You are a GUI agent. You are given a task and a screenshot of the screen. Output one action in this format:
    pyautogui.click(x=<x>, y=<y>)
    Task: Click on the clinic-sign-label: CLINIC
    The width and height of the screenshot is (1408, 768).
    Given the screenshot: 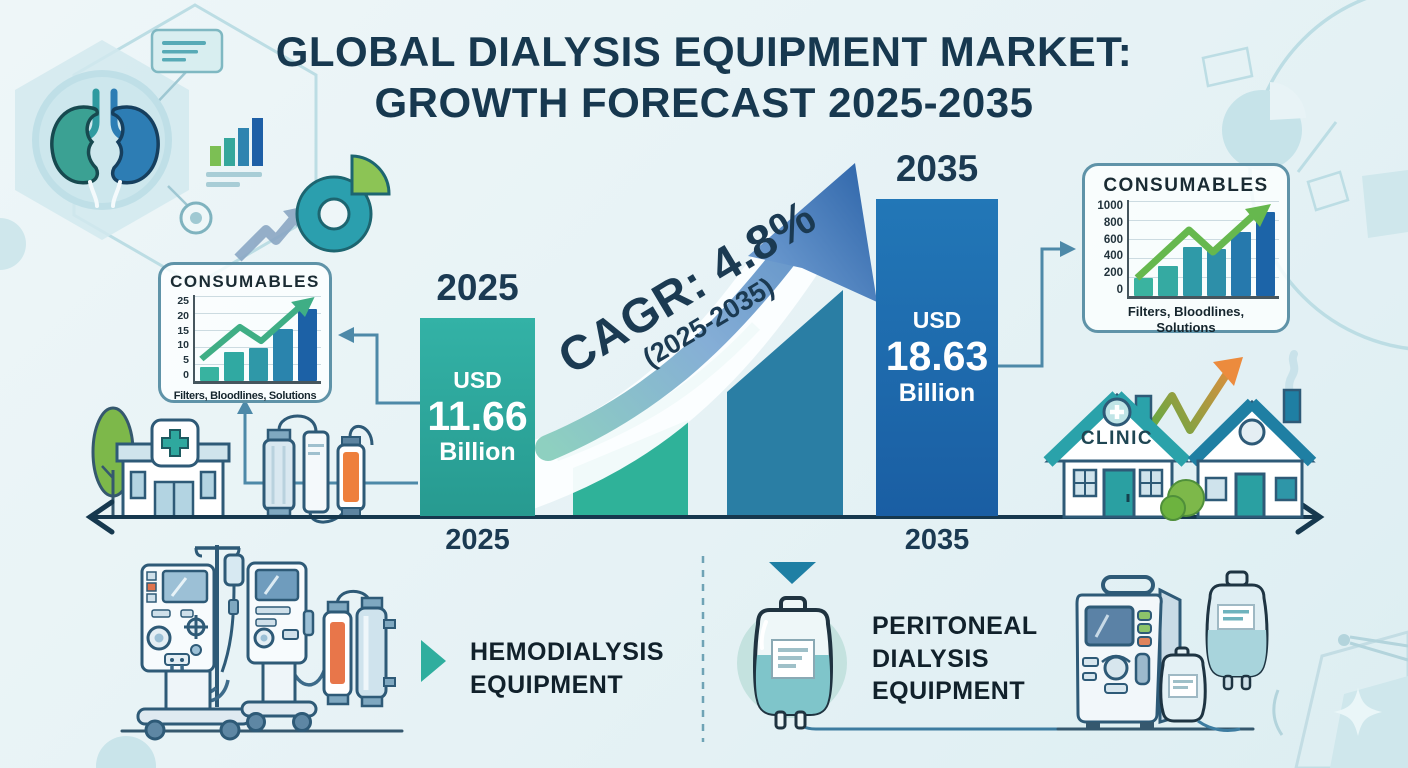 What is the action you would take?
    pyautogui.click(x=1117, y=438)
    